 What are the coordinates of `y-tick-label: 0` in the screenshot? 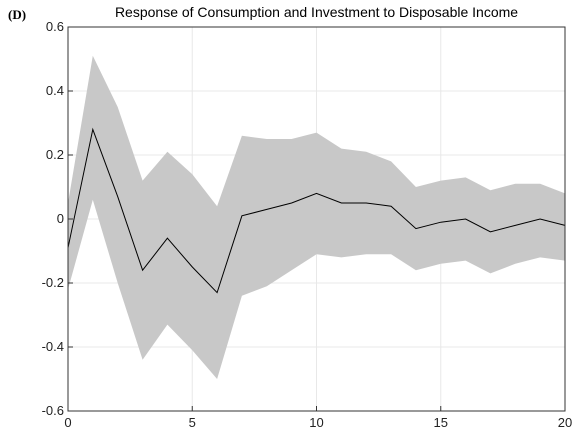 It's located at (60, 218).